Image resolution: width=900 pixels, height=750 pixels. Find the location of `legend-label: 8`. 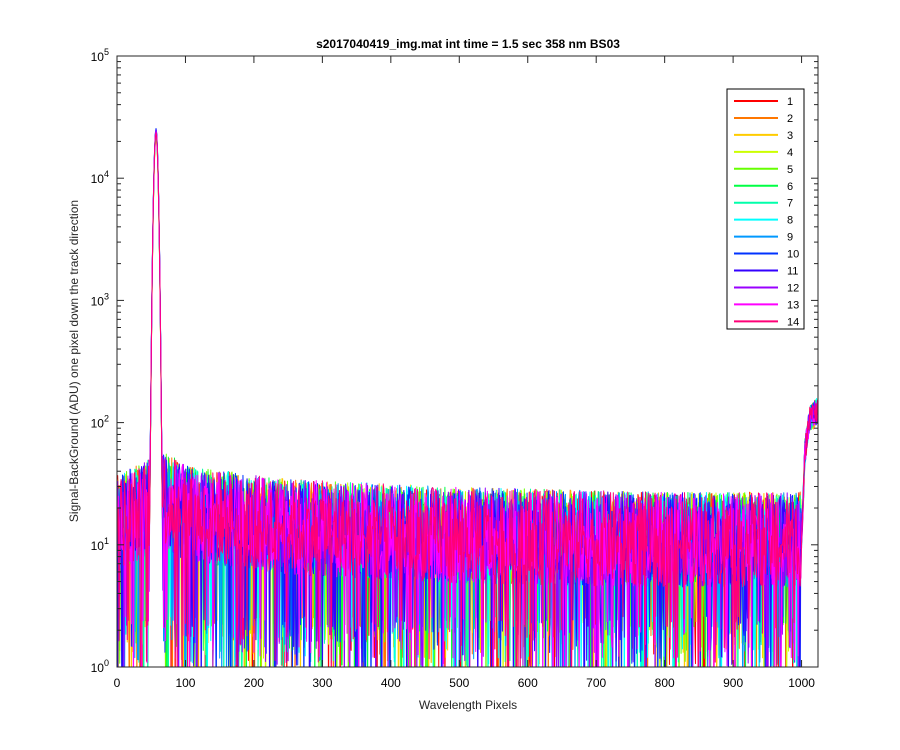

legend-label: 8 is located at coordinates (790, 221).